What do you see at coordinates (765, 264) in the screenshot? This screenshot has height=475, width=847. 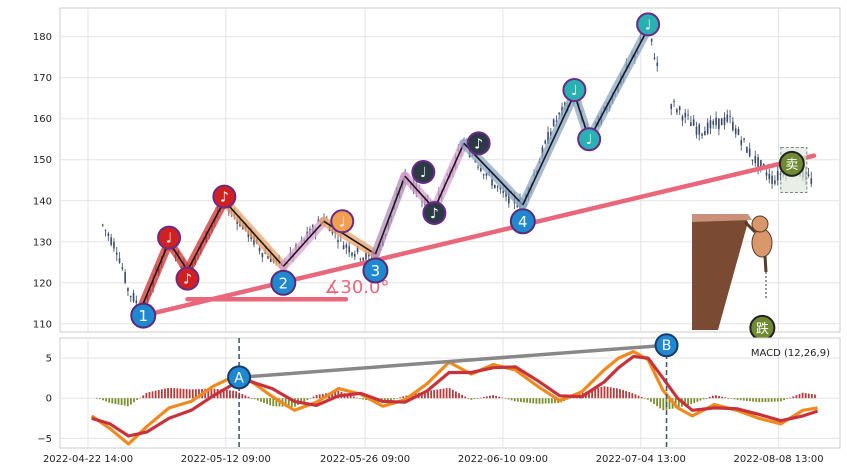 I see `dog-leg` at bounding box center [765, 264].